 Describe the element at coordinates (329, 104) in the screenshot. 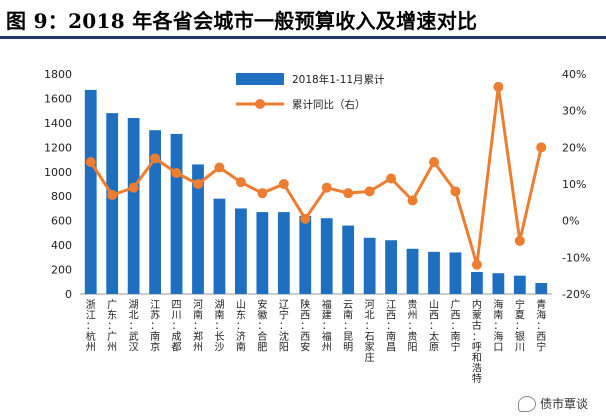

I see `legend-label-line: 累计同比（右）` at that location.